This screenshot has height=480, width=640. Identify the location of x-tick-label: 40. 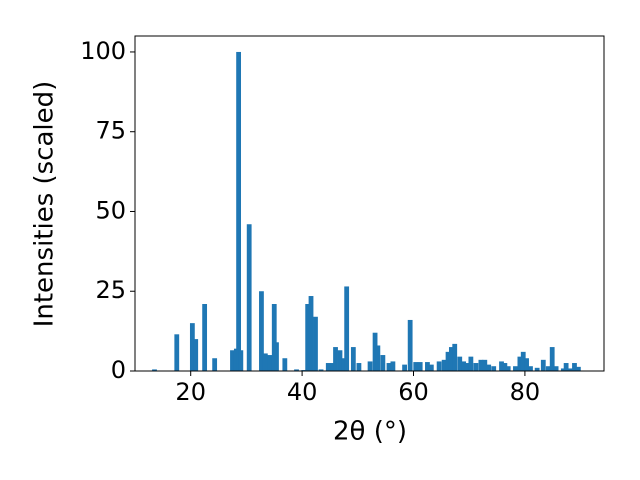
(302, 392).